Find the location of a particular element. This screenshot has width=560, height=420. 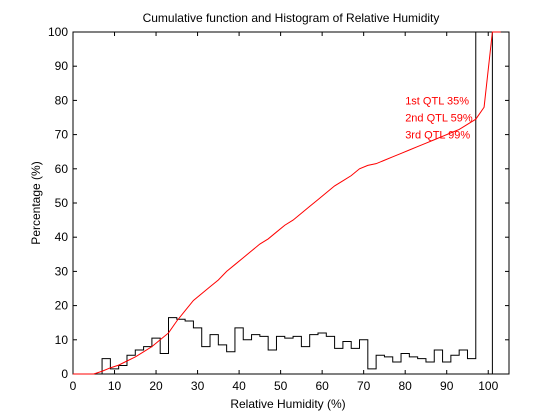

x-tick-label: 60 is located at coordinates (322, 386).